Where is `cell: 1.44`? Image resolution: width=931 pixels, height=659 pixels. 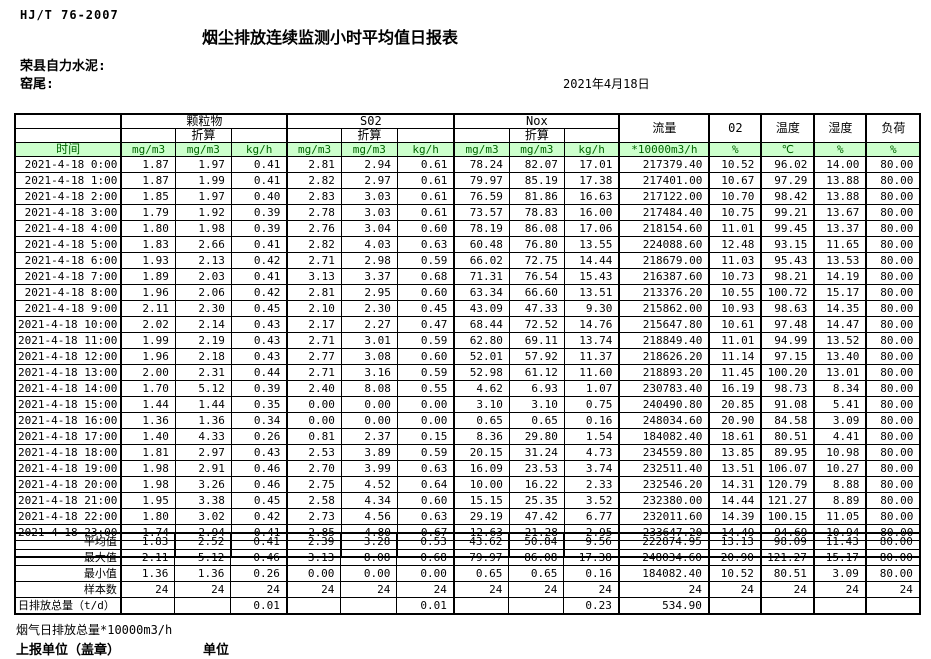
cell: 1.44 is located at coordinates (203, 404).